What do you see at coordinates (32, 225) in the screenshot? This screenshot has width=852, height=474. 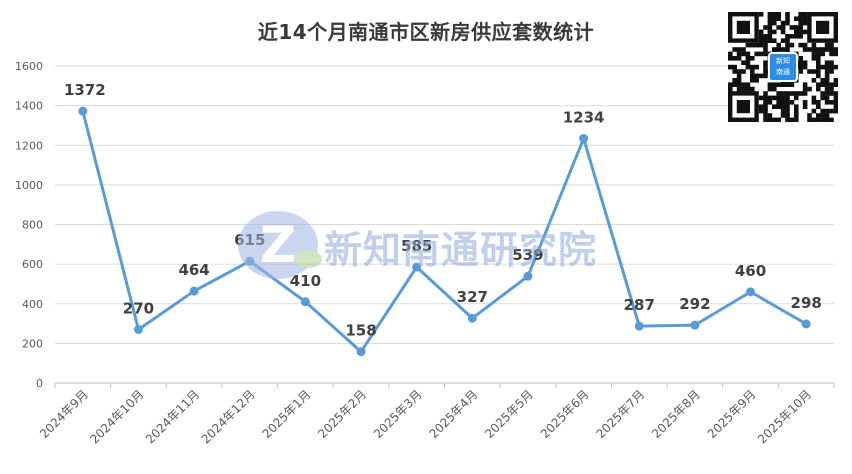 I see `y-tick-label: 800` at bounding box center [32, 225].